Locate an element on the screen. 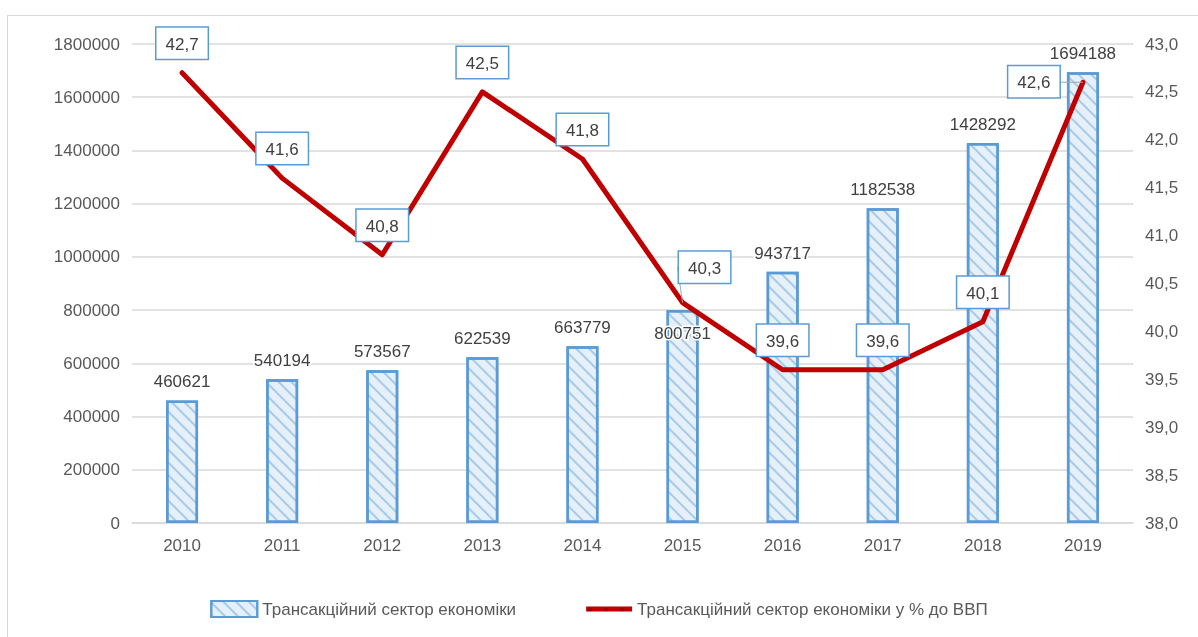 The image size is (1198, 637). x-tick-label: 2019 is located at coordinates (1083, 545).